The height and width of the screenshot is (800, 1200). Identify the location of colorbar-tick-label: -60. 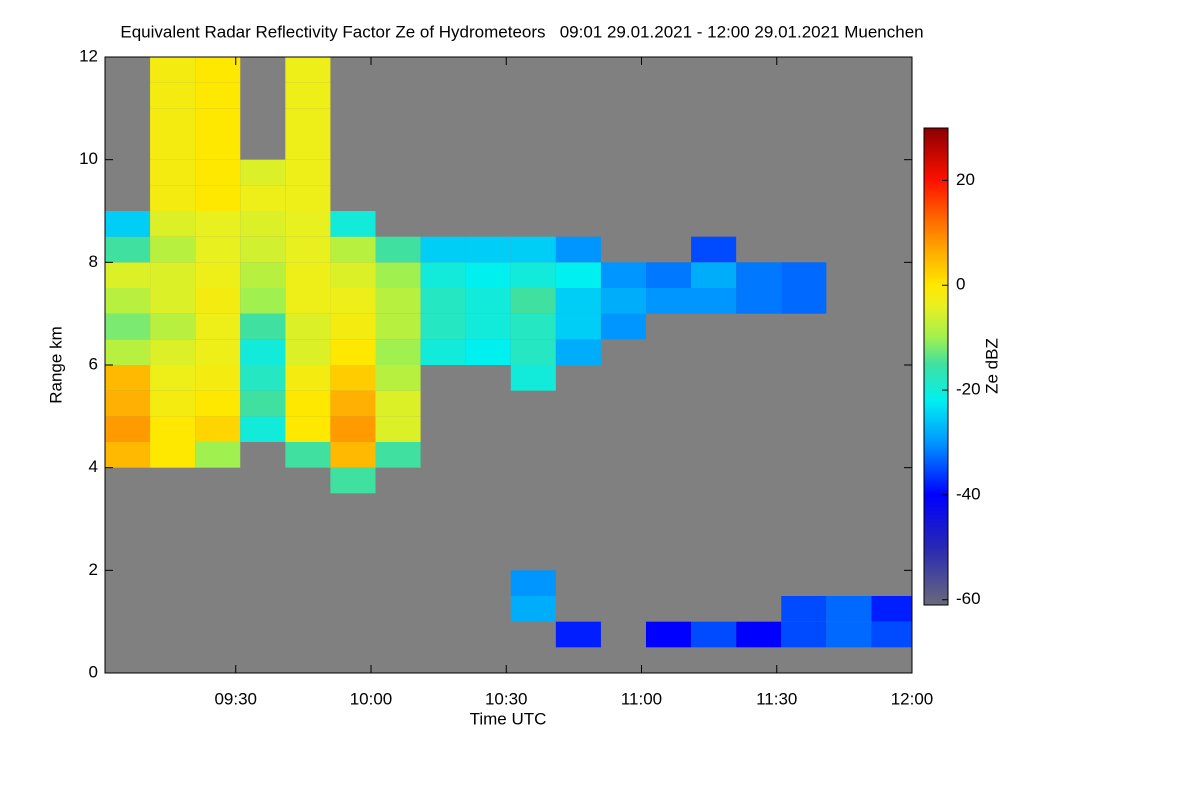
(968, 598).